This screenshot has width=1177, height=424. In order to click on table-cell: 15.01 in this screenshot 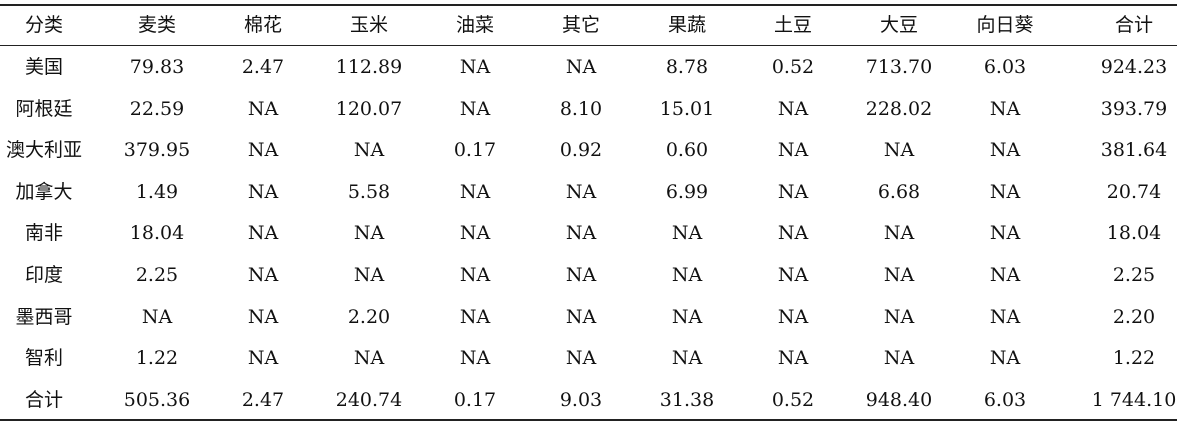, I will do `click(687, 108)`.